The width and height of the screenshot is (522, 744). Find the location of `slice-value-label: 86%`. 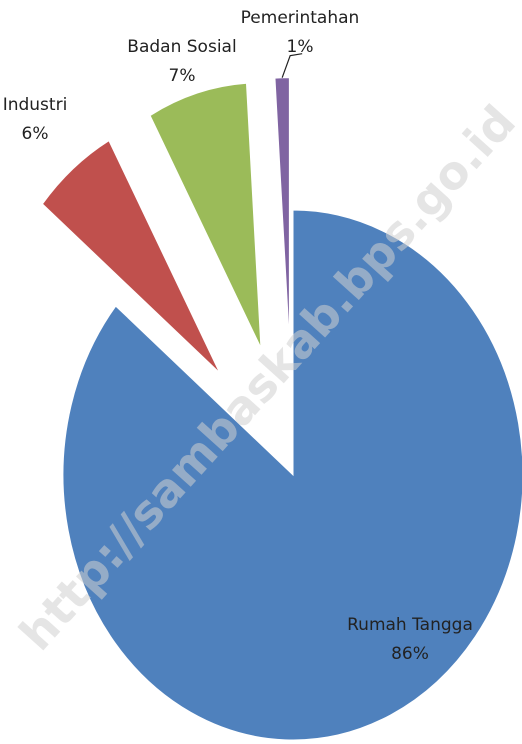

slice-value-label: 86% is located at coordinates (410, 654).